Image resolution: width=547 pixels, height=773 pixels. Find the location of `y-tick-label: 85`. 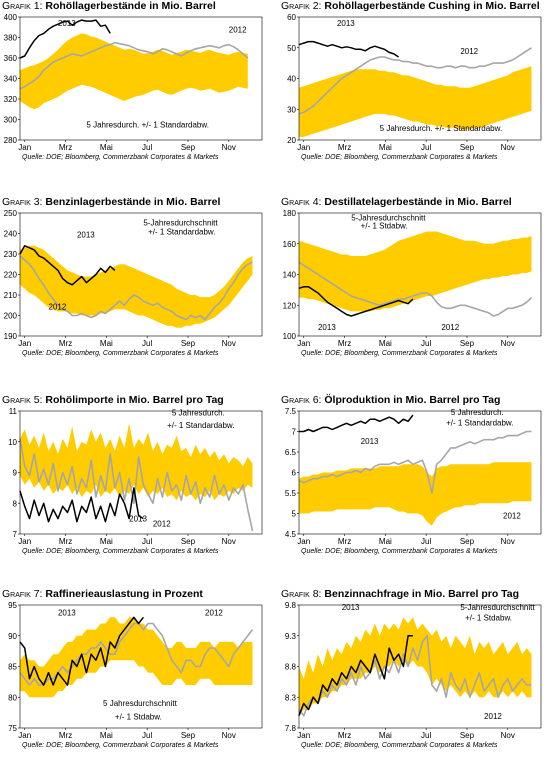

y-tick-label: 85 is located at coordinates (12, 667).